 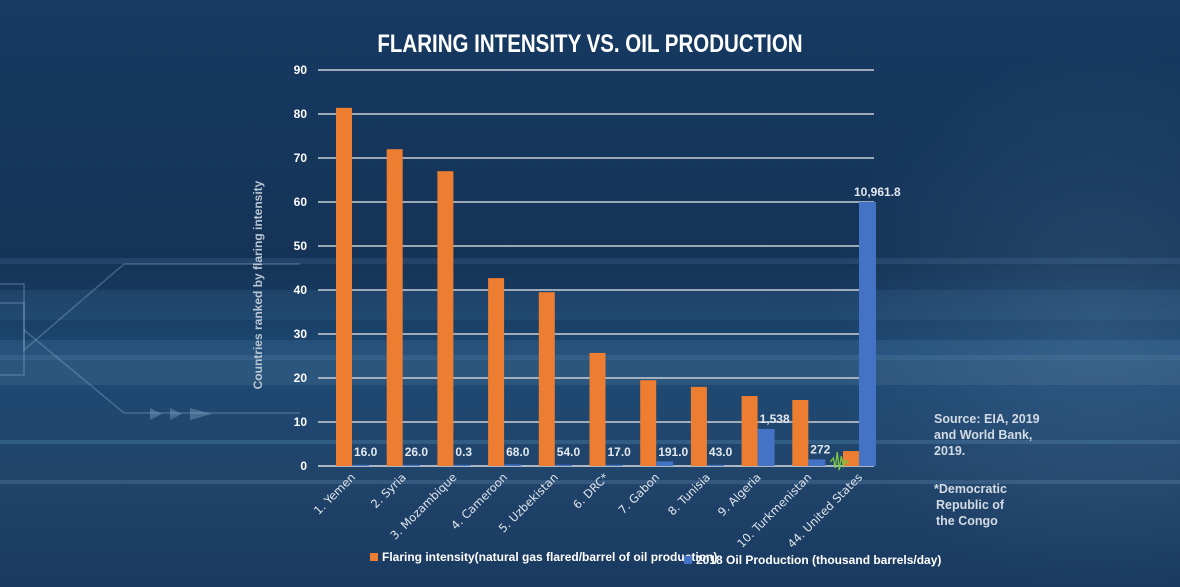 I want to click on x-category-label: 2. Syria, so click(x=388, y=490).